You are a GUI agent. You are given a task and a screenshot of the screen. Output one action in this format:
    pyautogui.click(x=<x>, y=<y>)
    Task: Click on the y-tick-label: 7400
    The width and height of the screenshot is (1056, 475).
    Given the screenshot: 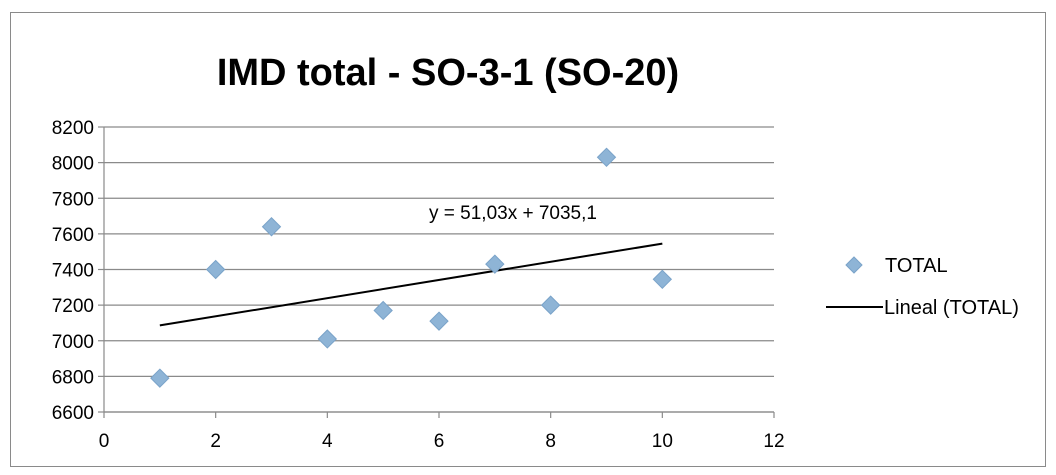 What is the action you would take?
    pyautogui.click(x=73, y=271)
    